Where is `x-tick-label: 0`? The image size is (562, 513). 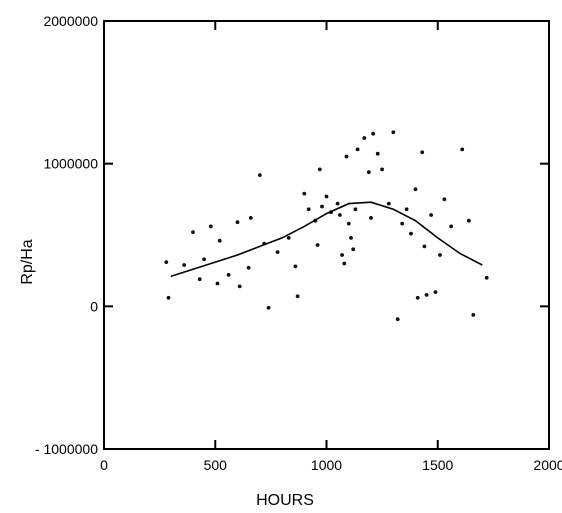 x-tick-label: 0 is located at coordinates (104, 465).